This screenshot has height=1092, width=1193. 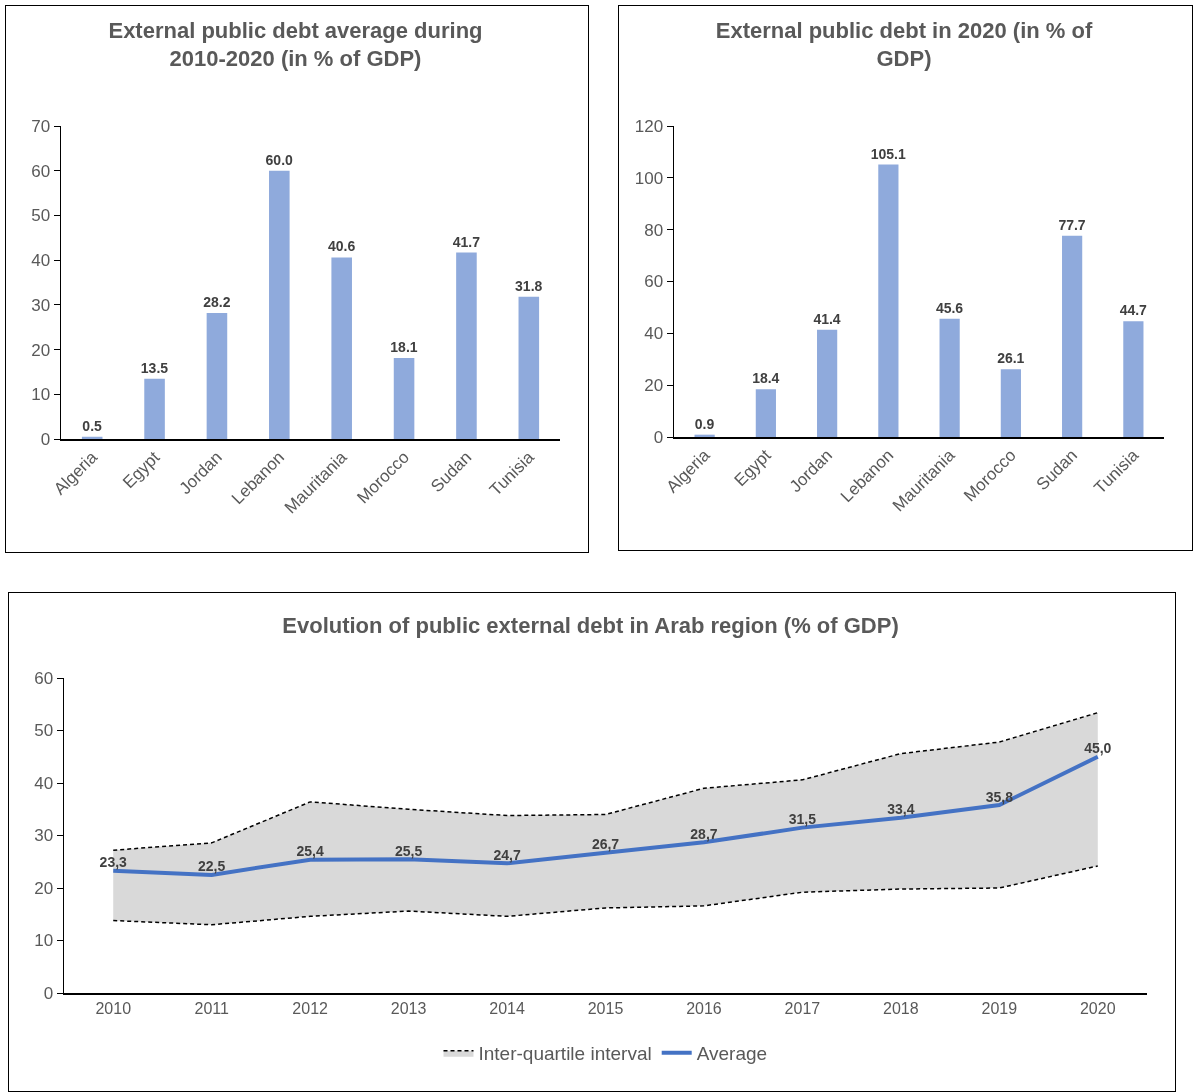 I want to click on data-label: 24,7, so click(x=507, y=854).